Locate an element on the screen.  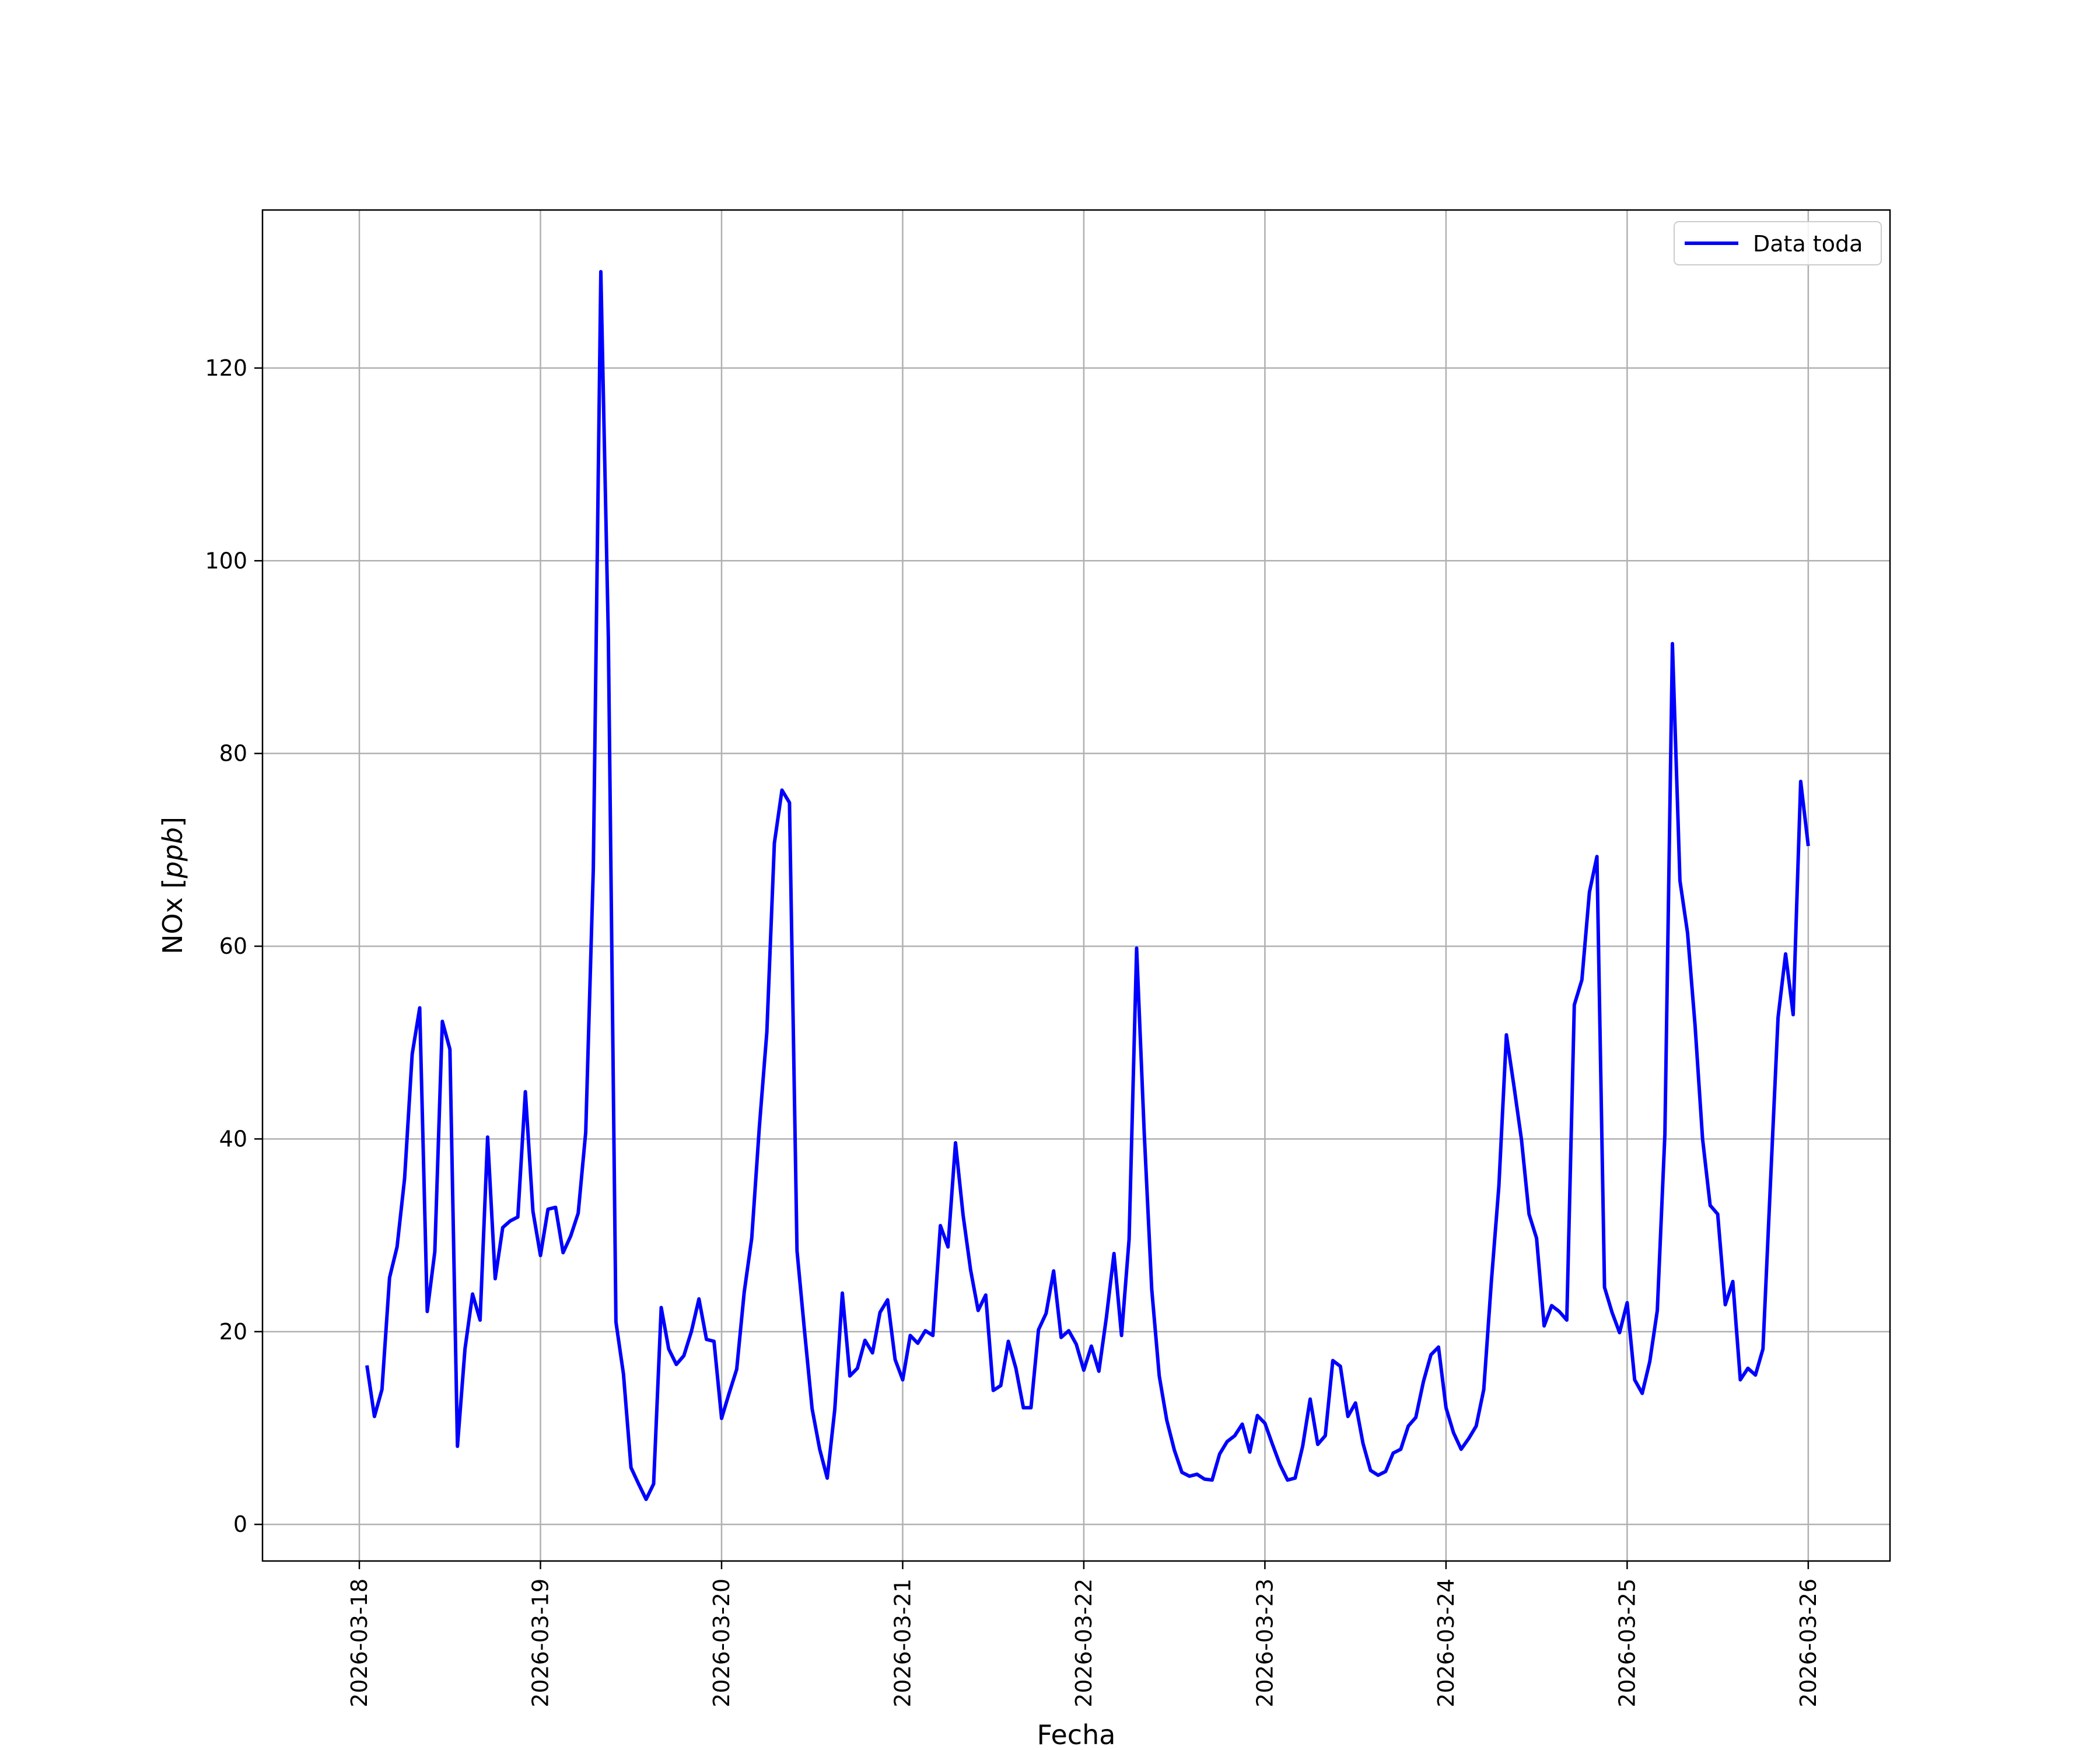
legend-label: Data toda is located at coordinates (1808, 244).